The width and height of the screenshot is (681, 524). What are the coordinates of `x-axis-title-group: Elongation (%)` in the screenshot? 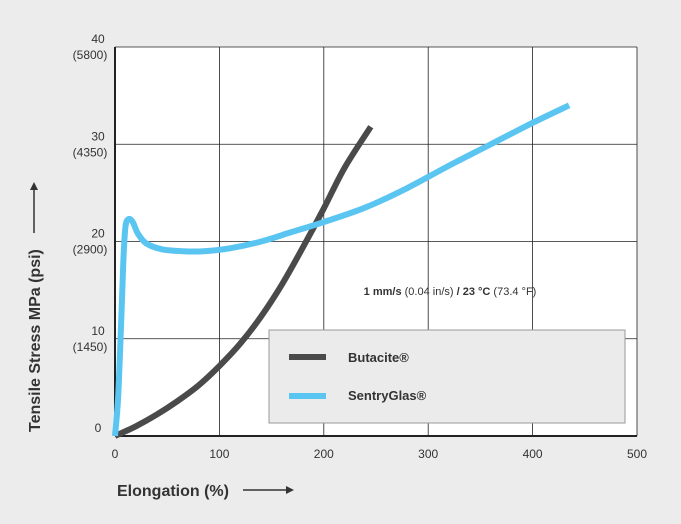 It's located at (205, 491).